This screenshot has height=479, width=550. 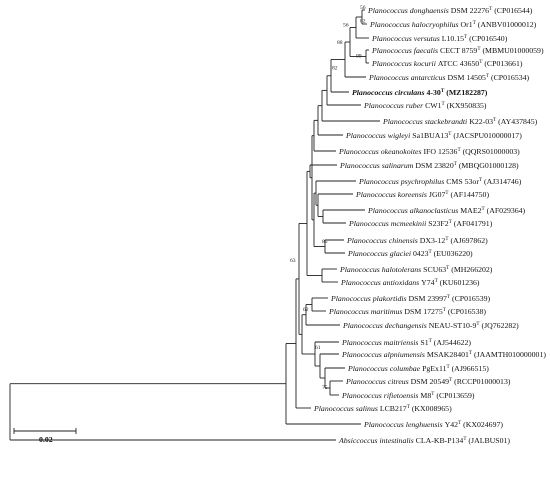 I want to click on leaf-label: Planococcus koreensis JG07T (AF144750), so click(x=422, y=194).